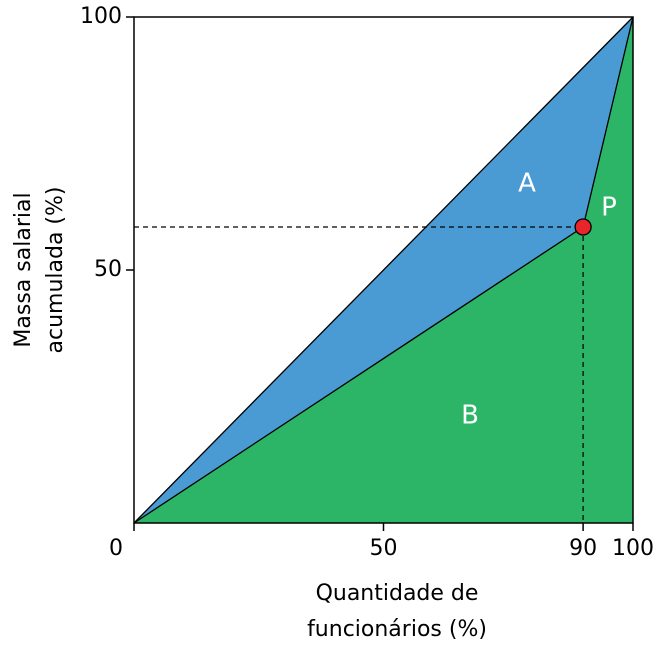  I want to click on y-axis-label: acumulada (%), so click(55, 270).